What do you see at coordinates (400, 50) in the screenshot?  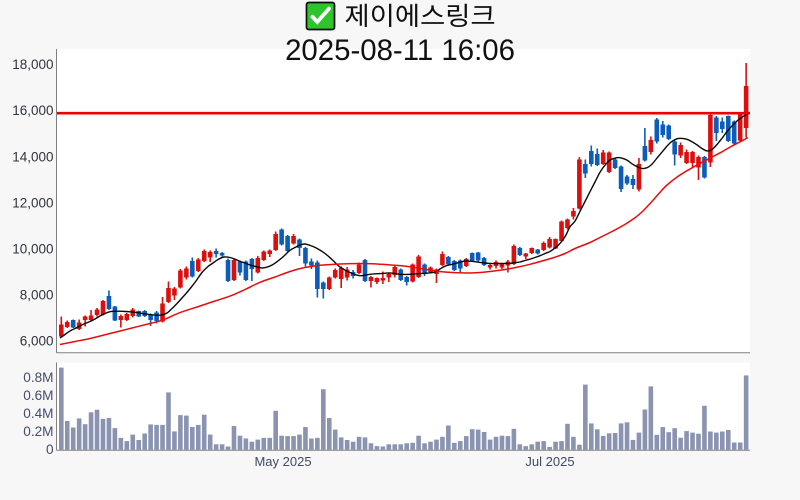 I see `svg-text: 2025-08-11 16:06` at bounding box center [400, 50].